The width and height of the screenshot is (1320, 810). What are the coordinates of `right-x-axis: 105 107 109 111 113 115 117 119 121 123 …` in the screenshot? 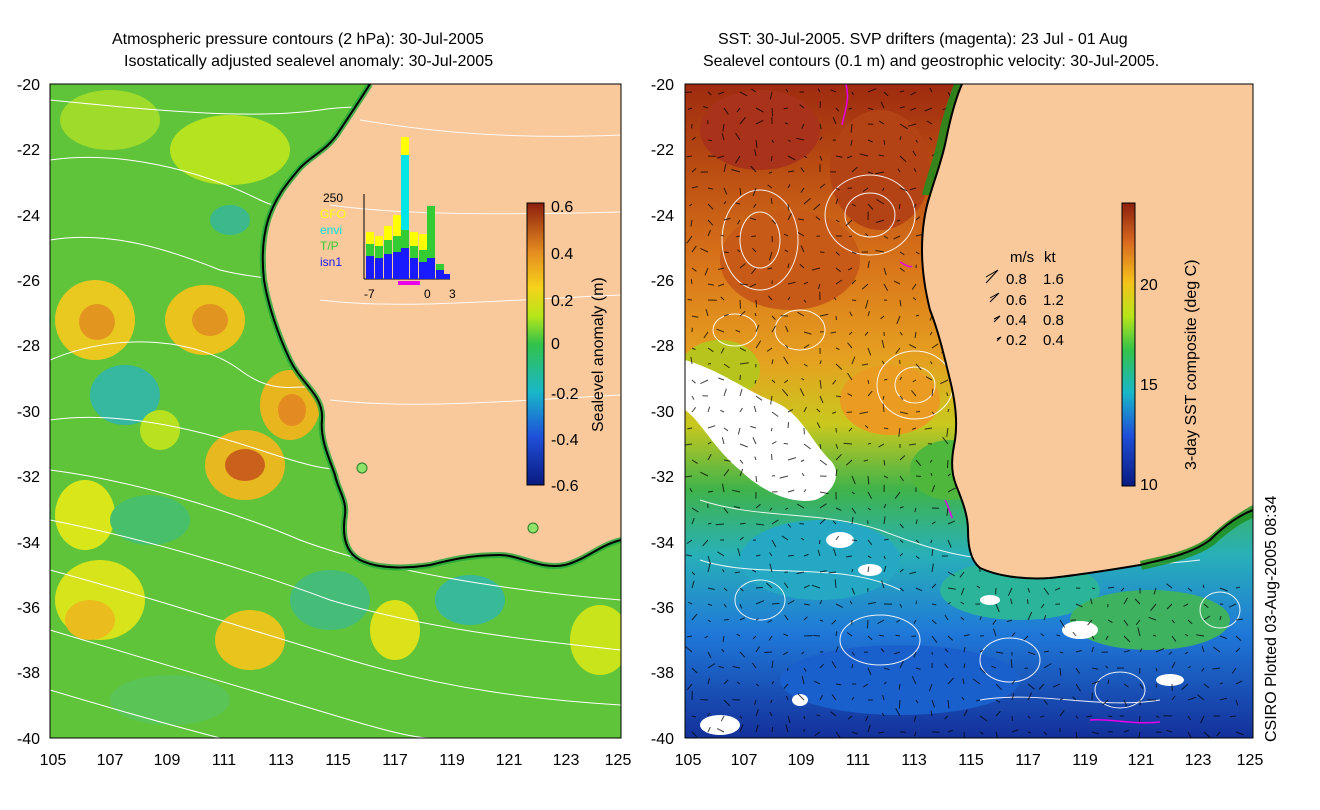 It's located at (969, 760).